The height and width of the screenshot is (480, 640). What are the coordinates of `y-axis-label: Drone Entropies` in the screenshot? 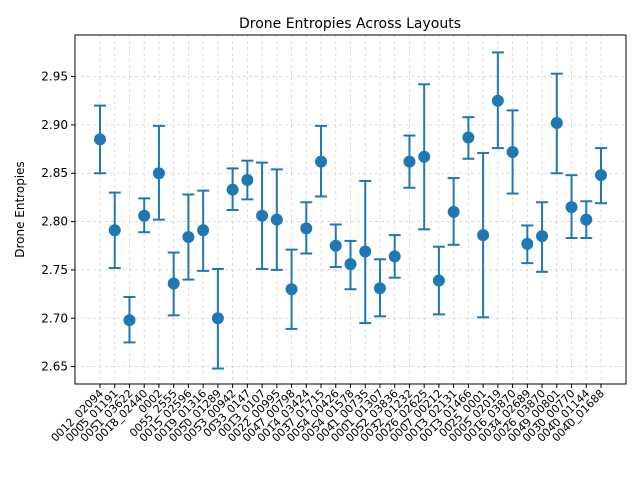 It's located at (20, 209).